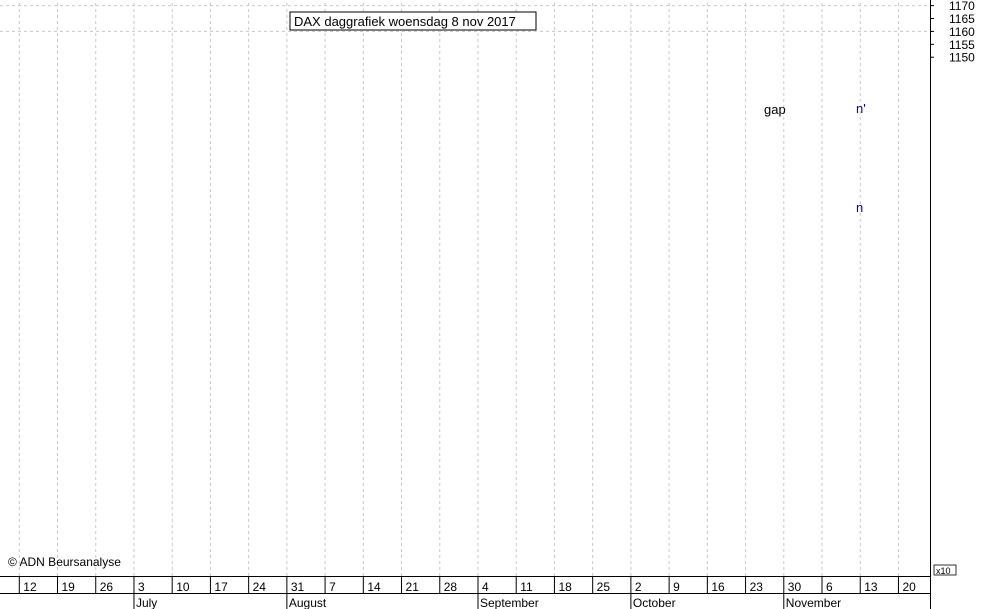  I want to click on moving-averages-layer, so click(422, 4).